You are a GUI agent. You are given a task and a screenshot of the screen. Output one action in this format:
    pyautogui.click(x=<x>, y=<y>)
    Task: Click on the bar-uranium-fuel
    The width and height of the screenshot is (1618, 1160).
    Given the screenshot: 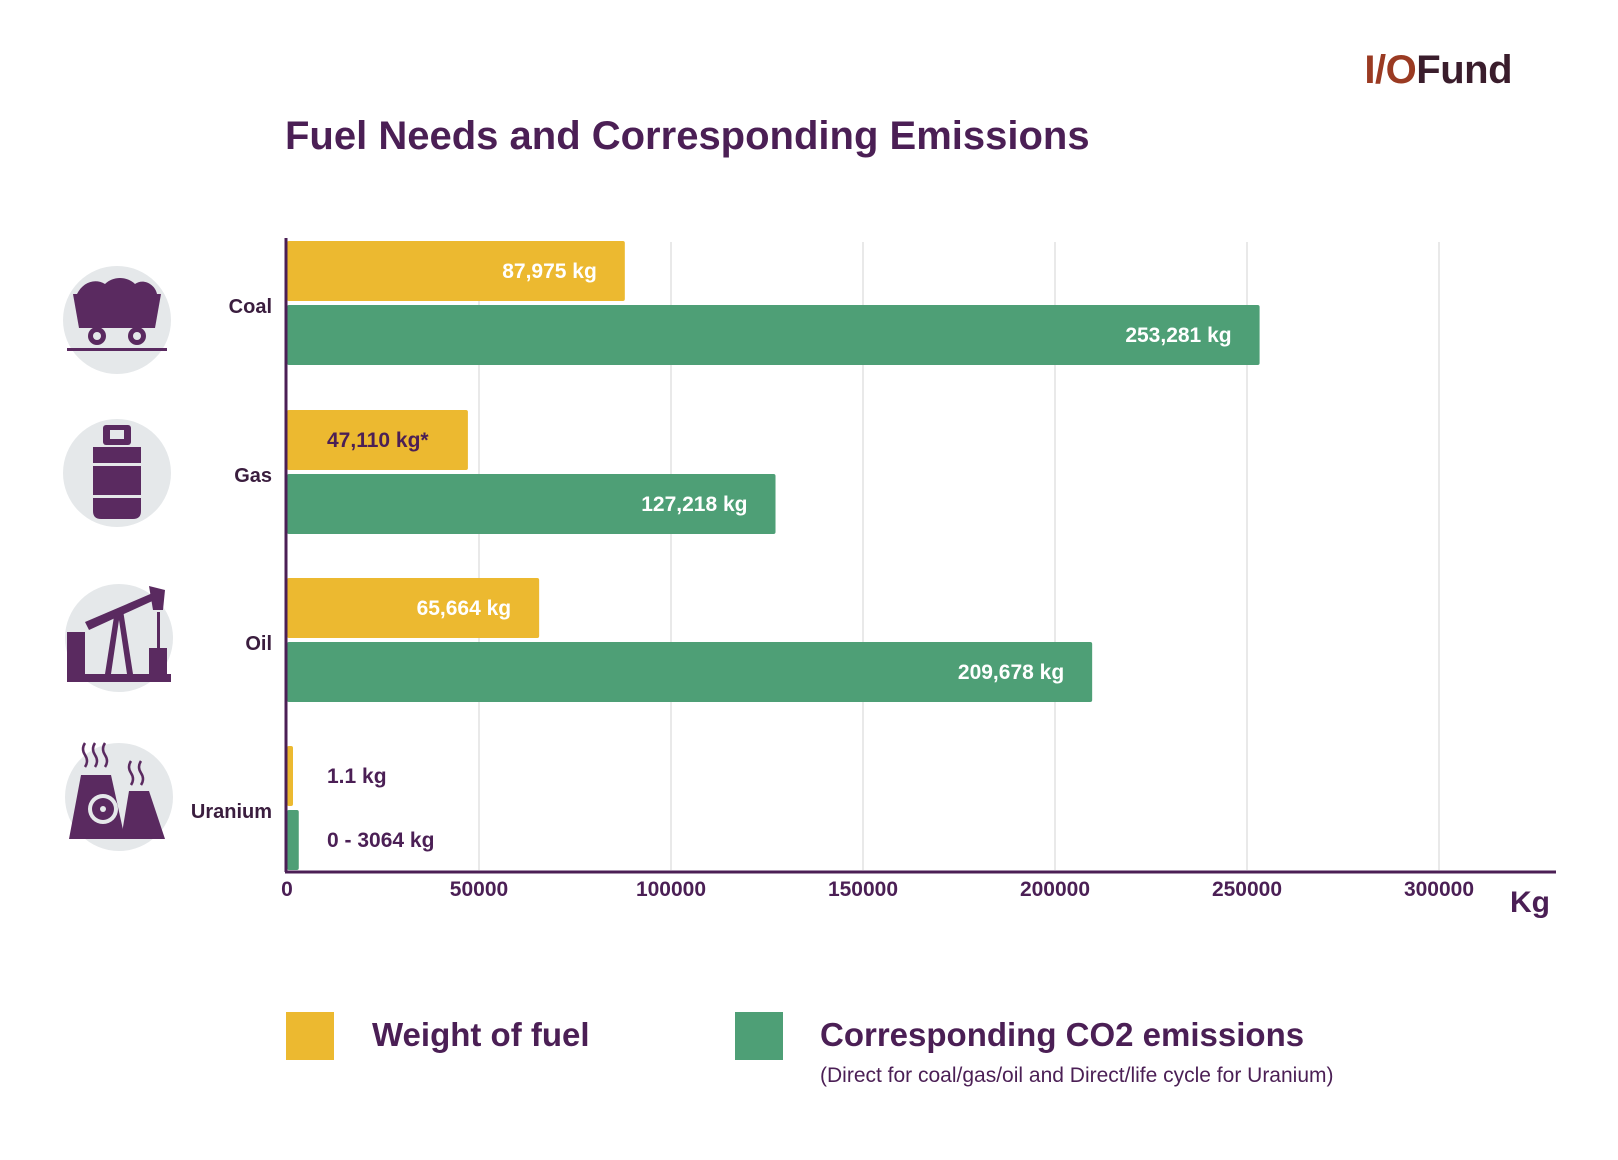 What is the action you would take?
    pyautogui.click(x=290, y=776)
    